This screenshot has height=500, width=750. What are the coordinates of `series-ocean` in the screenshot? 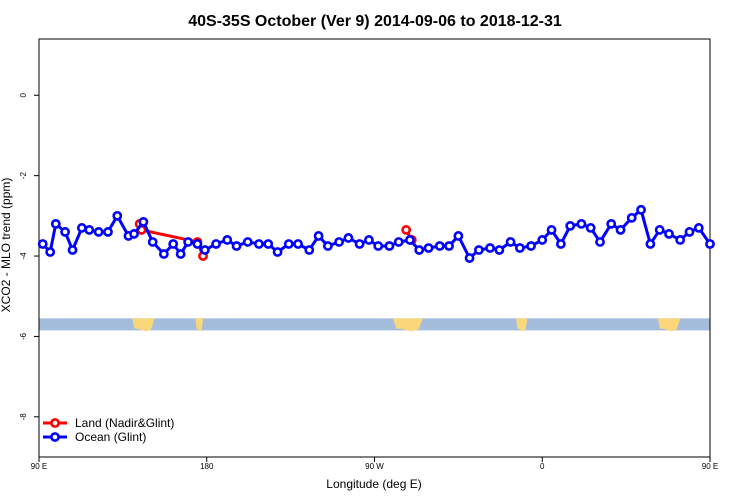 It's located at (376, 233).